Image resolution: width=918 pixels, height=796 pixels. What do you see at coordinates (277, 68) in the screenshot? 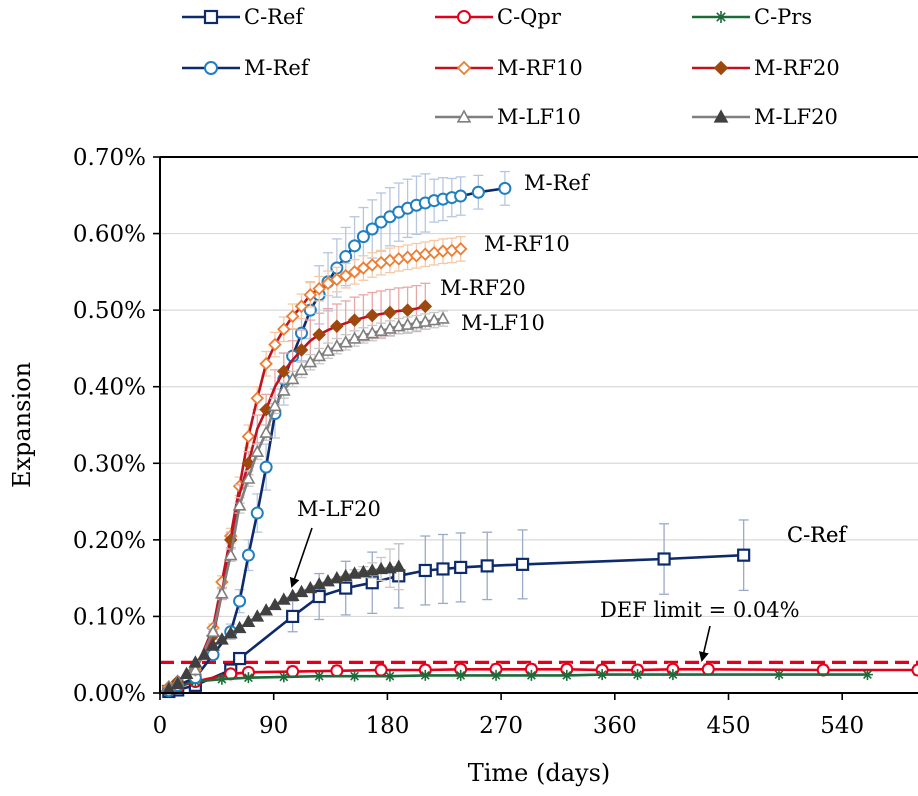
I see `legend-label: M-Ref` at bounding box center [277, 68].